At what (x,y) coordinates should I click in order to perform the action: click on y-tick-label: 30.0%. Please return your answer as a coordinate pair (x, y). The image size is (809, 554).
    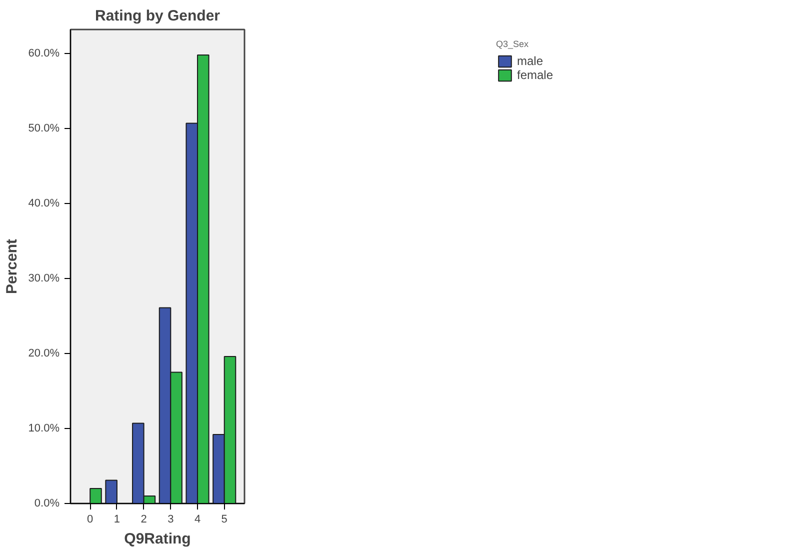
    Looking at the image, I should click on (44, 278).